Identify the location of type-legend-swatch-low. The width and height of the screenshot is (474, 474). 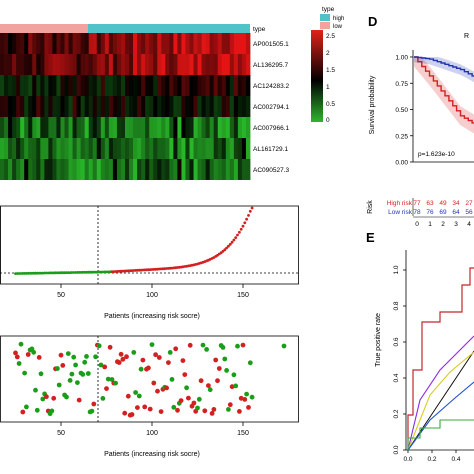
(325, 25).